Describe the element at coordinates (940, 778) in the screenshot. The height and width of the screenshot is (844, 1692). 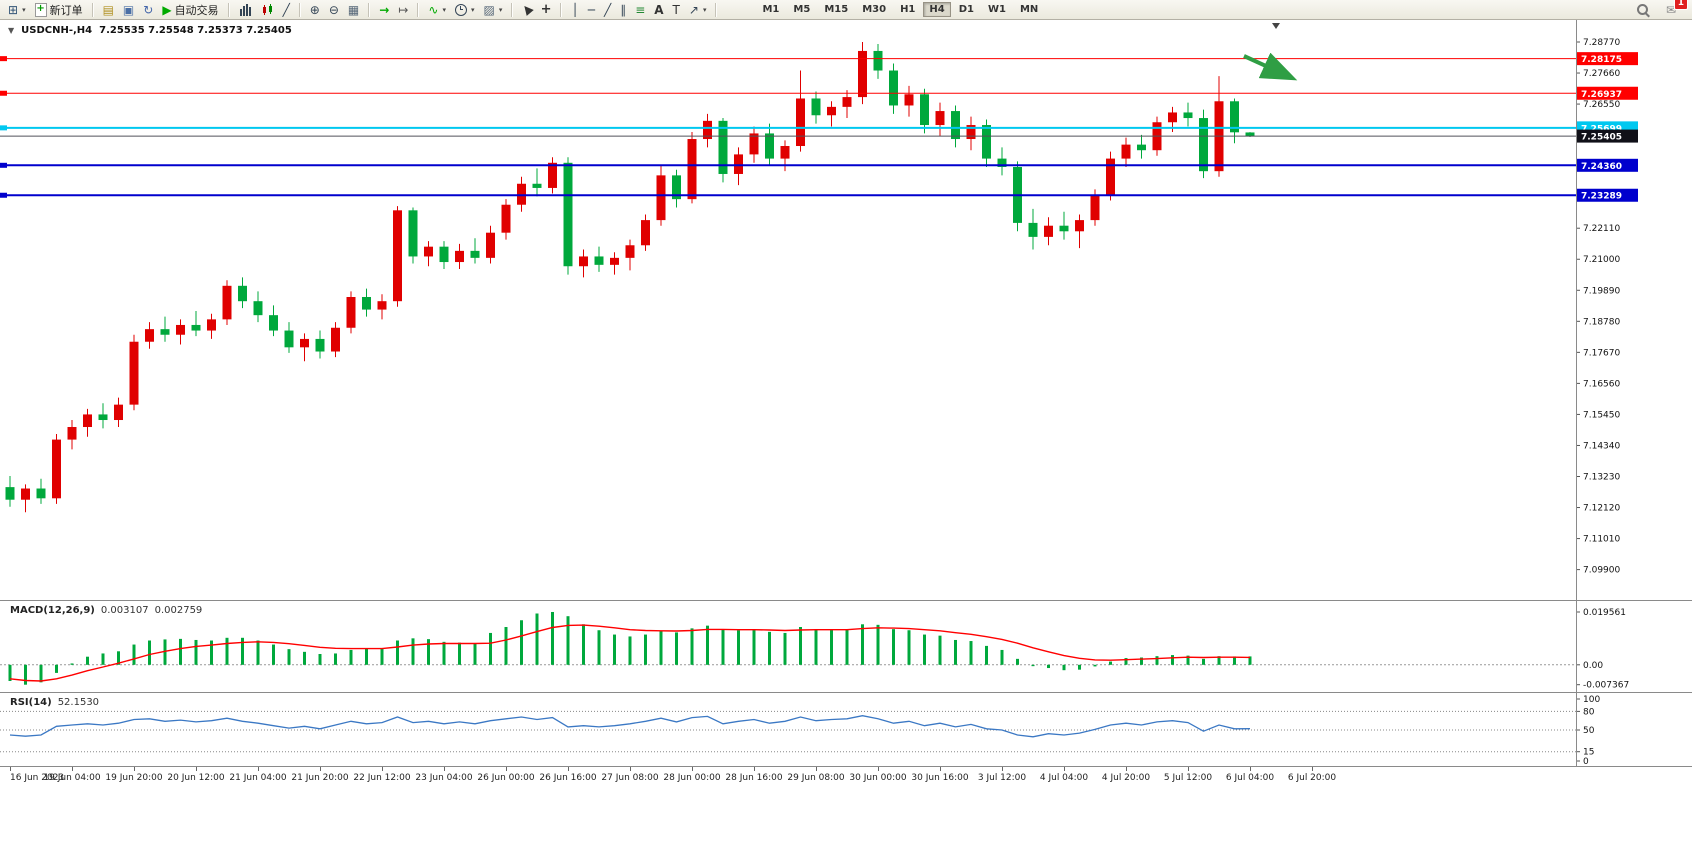
I see `time-axis-label: 30 Jun 16:00` at that location.